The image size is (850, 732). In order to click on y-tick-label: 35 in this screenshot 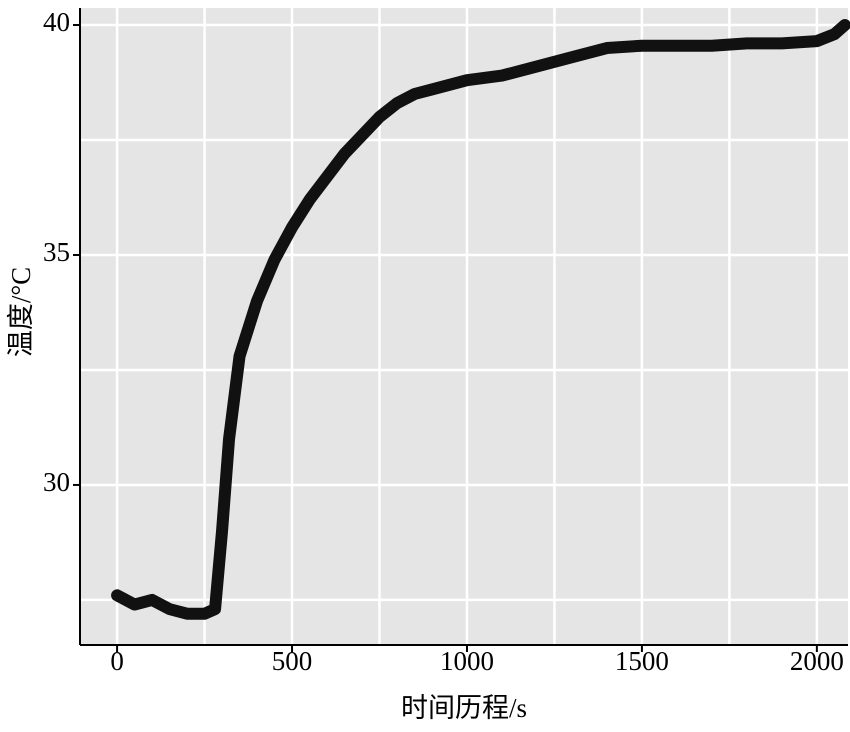, I will do `click(56, 252)`.